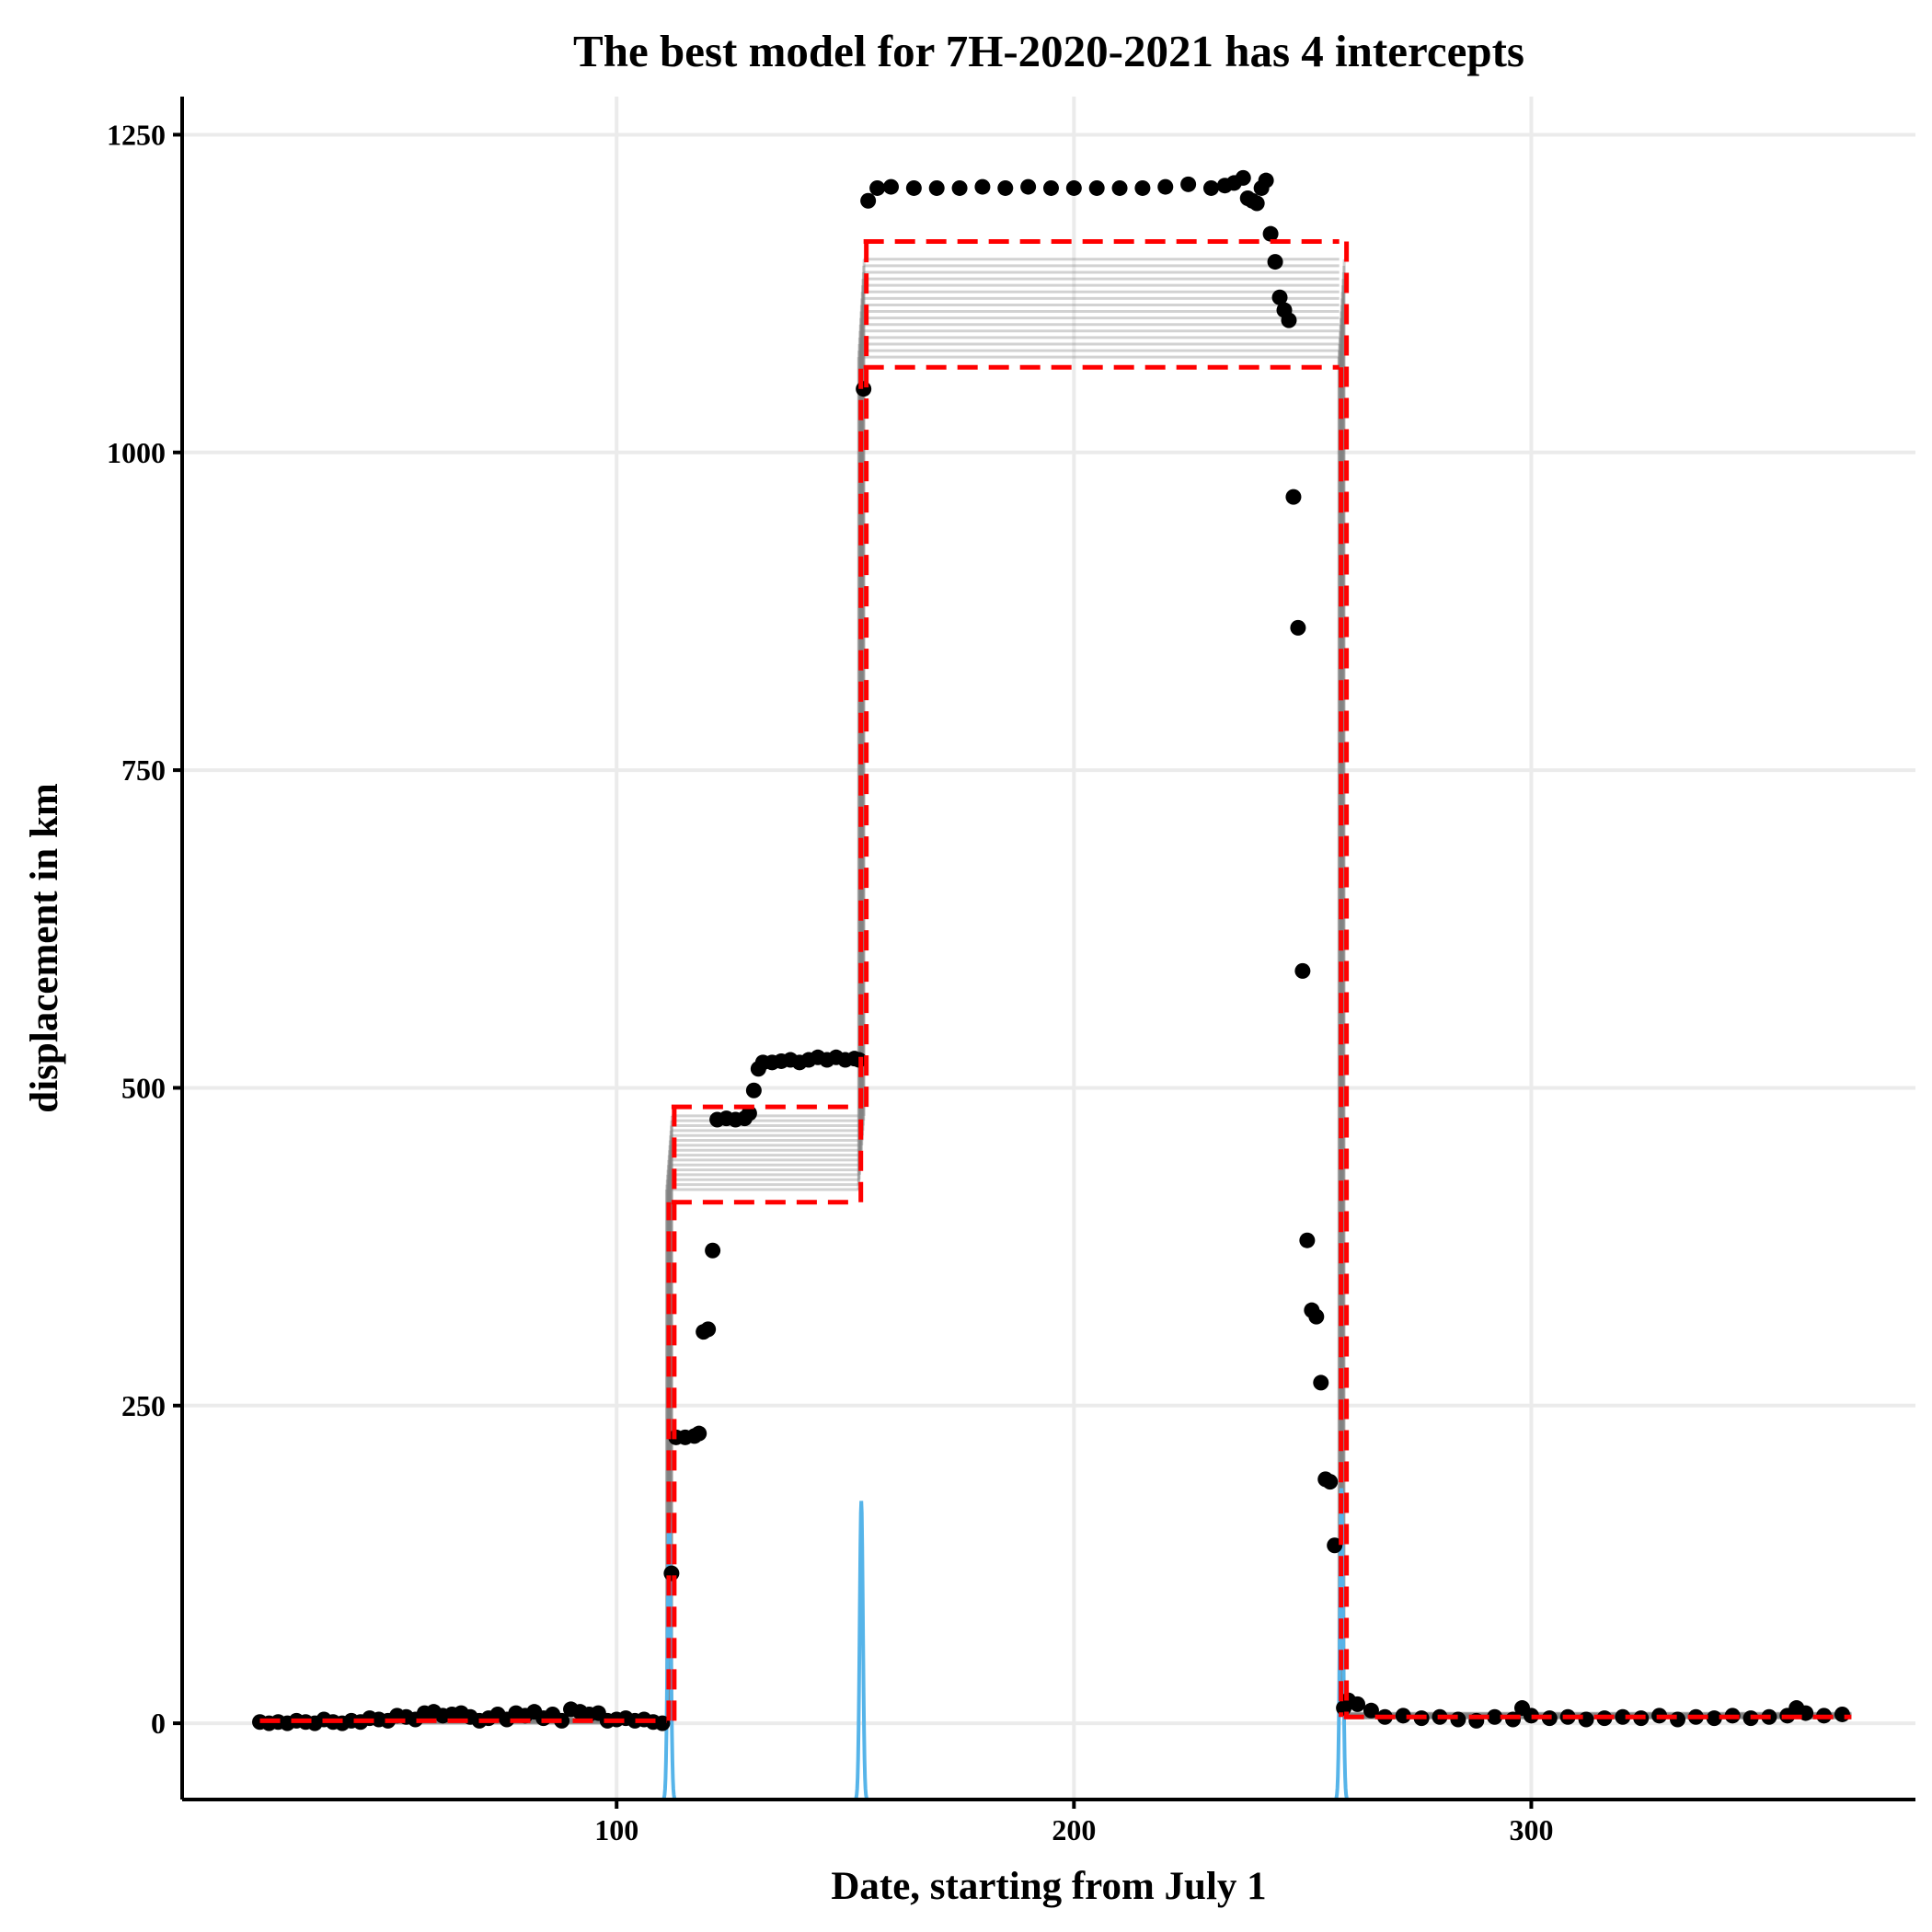 The height and width of the screenshot is (1932, 1932). Describe the element at coordinates (861, 1651) in the screenshot. I see `density-peak` at that location.